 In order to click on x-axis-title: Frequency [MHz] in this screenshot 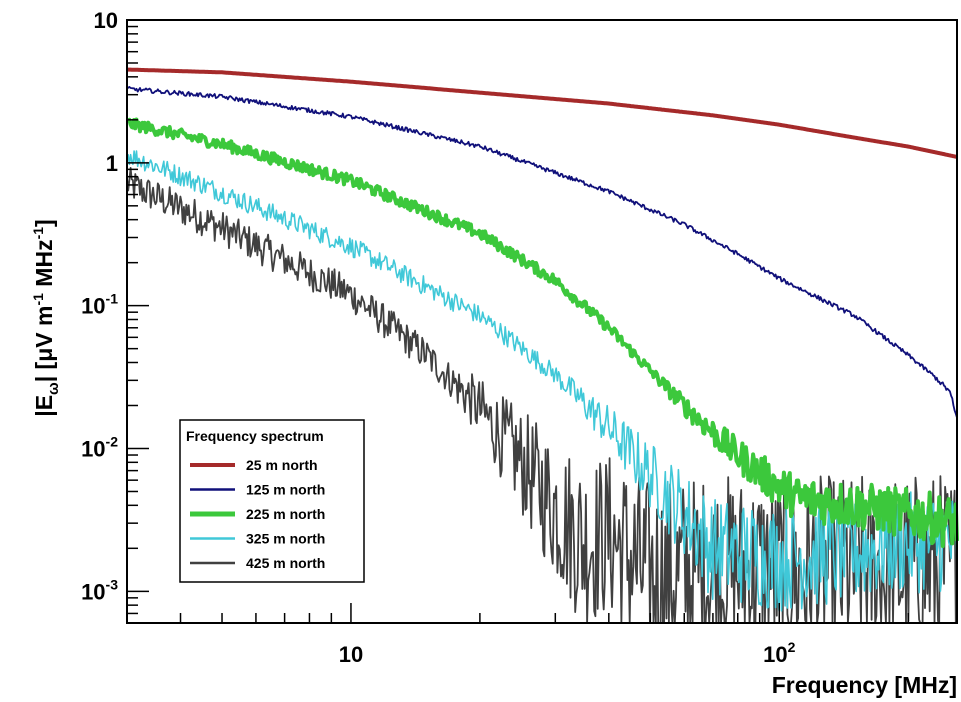, I will do `click(864, 685)`.